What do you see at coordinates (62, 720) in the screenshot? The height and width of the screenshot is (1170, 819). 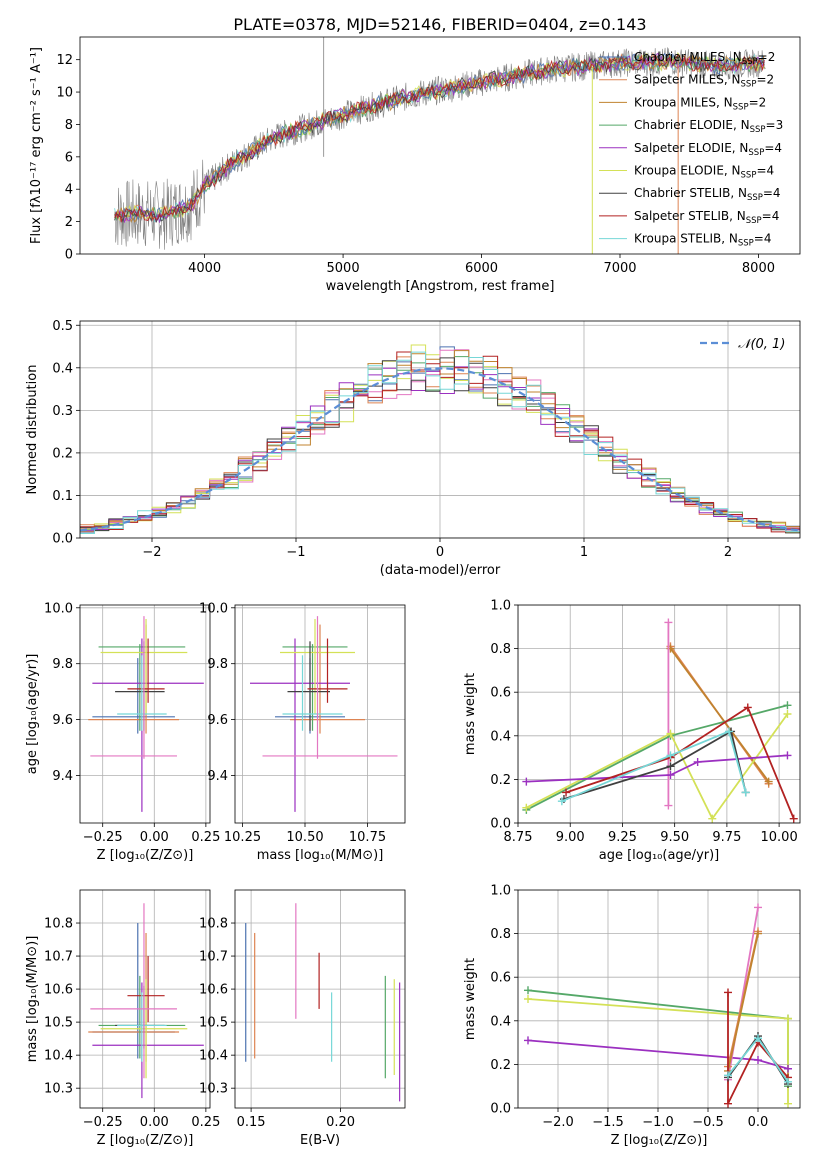 I see `y-tick-label: 9.6` at bounding box center [62, 720].